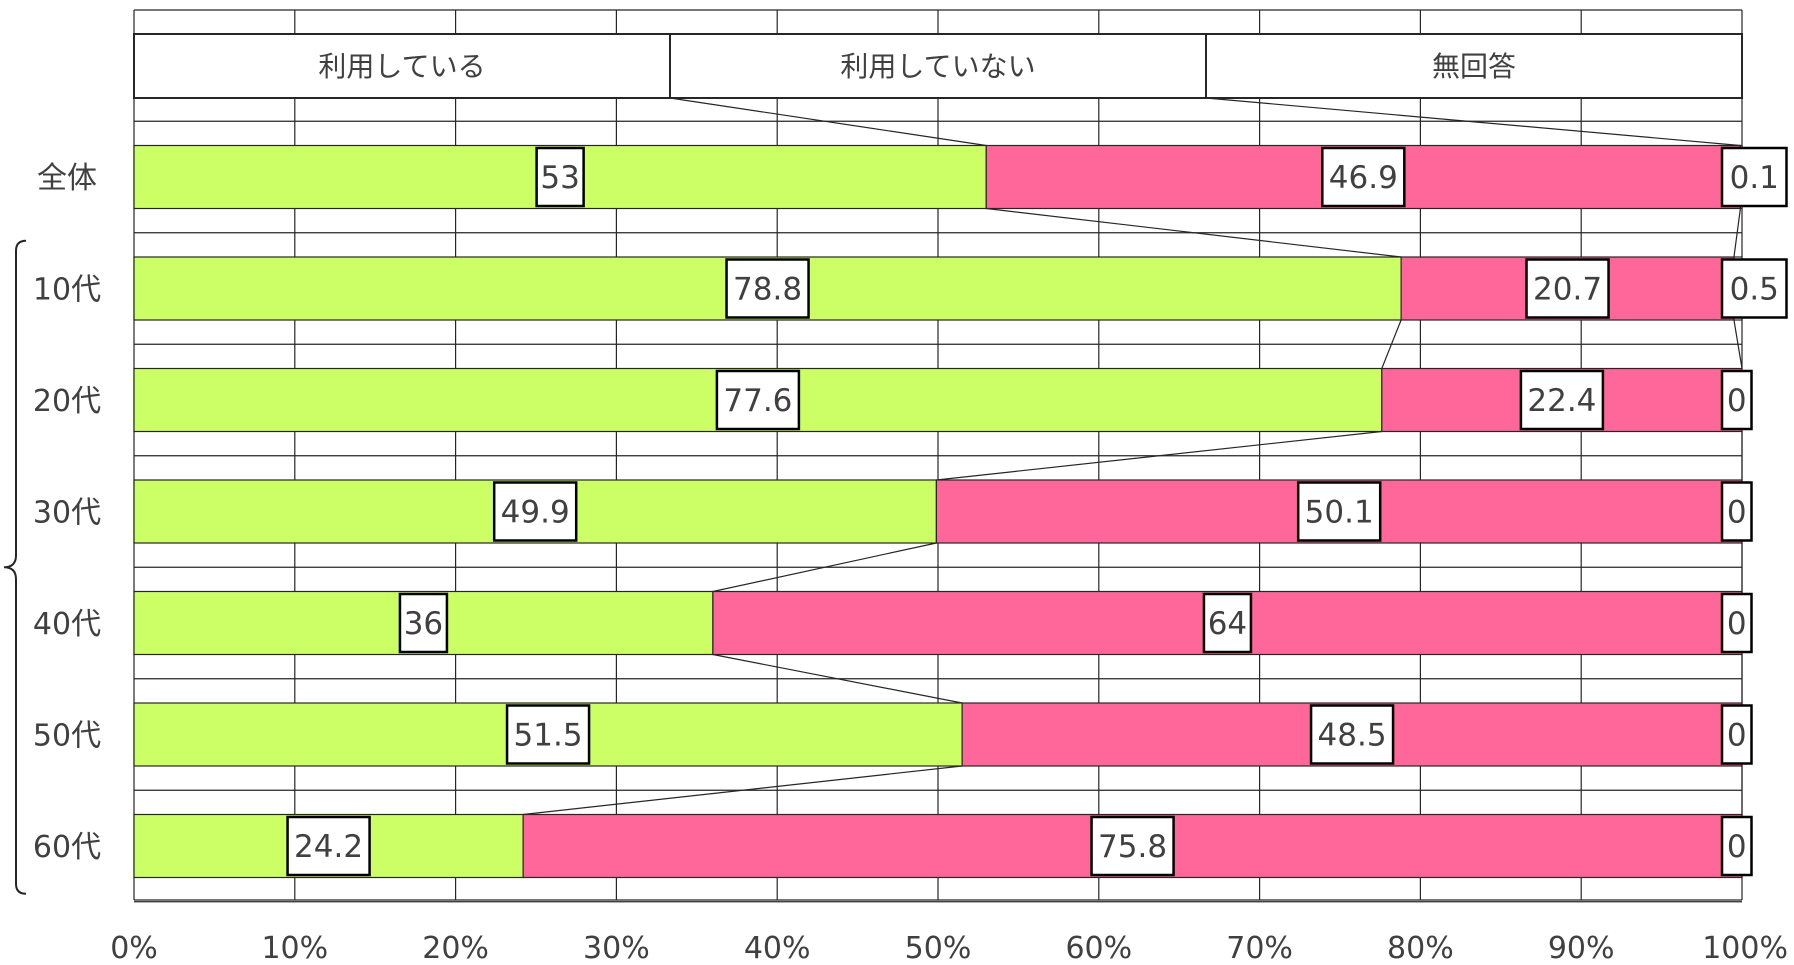 The height and width of the screenshot is (965, 1794). I want to click on legend-label: 利用していない, so click(937, 66).